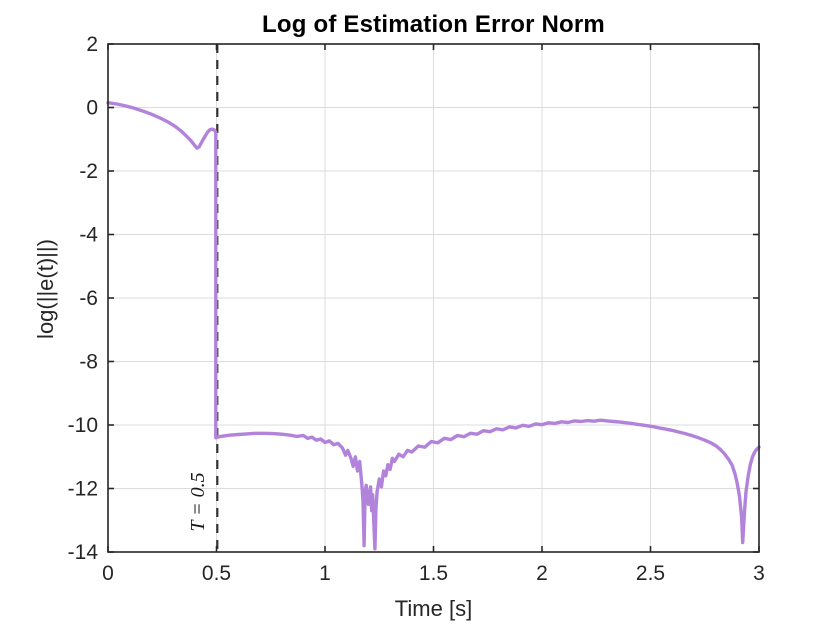 The width and height of the screenshot is (840, 630). Describe the element at coordinates (92, 44) in the screenshot. I see `y-tick-label: 2` at that location.